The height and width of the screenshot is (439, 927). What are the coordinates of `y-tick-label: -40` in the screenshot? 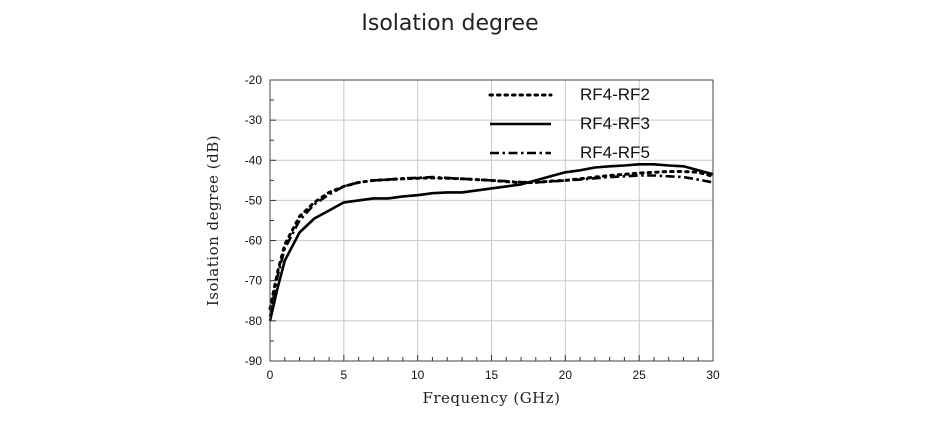 It's located at (254, 160).